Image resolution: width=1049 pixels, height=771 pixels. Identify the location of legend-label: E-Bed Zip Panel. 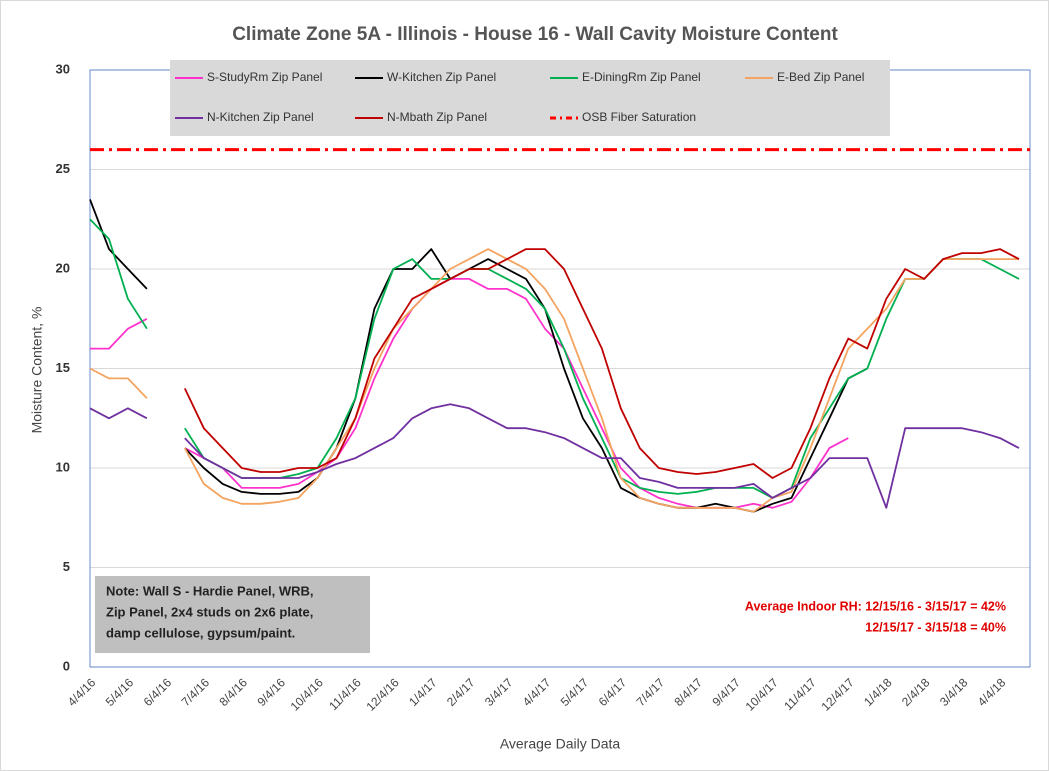
(820, 77).